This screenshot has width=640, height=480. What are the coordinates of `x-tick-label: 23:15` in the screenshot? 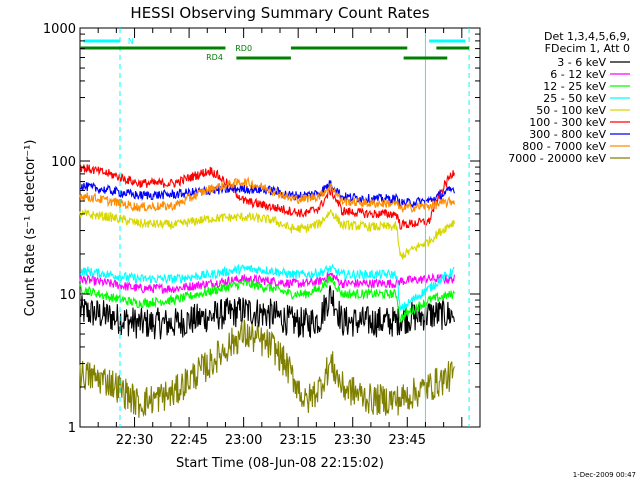 It's located at (297, 440).